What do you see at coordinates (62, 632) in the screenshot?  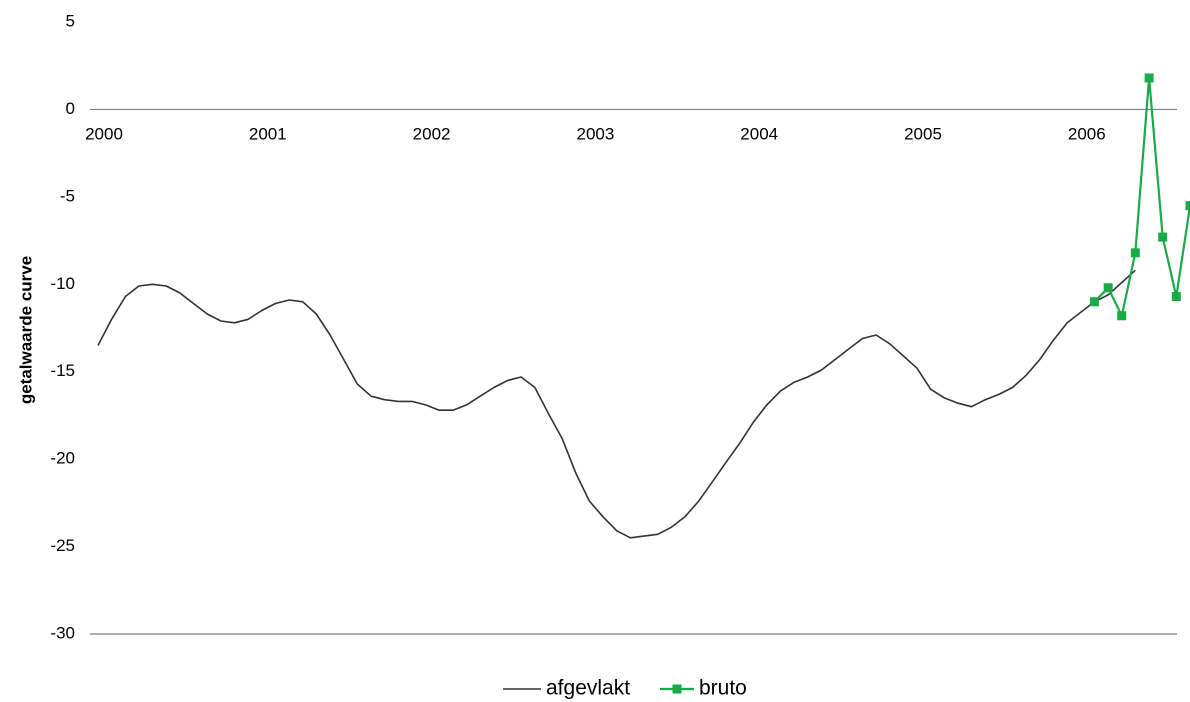 I see `y-tick-label: -30` at bounding box center [62, 632].